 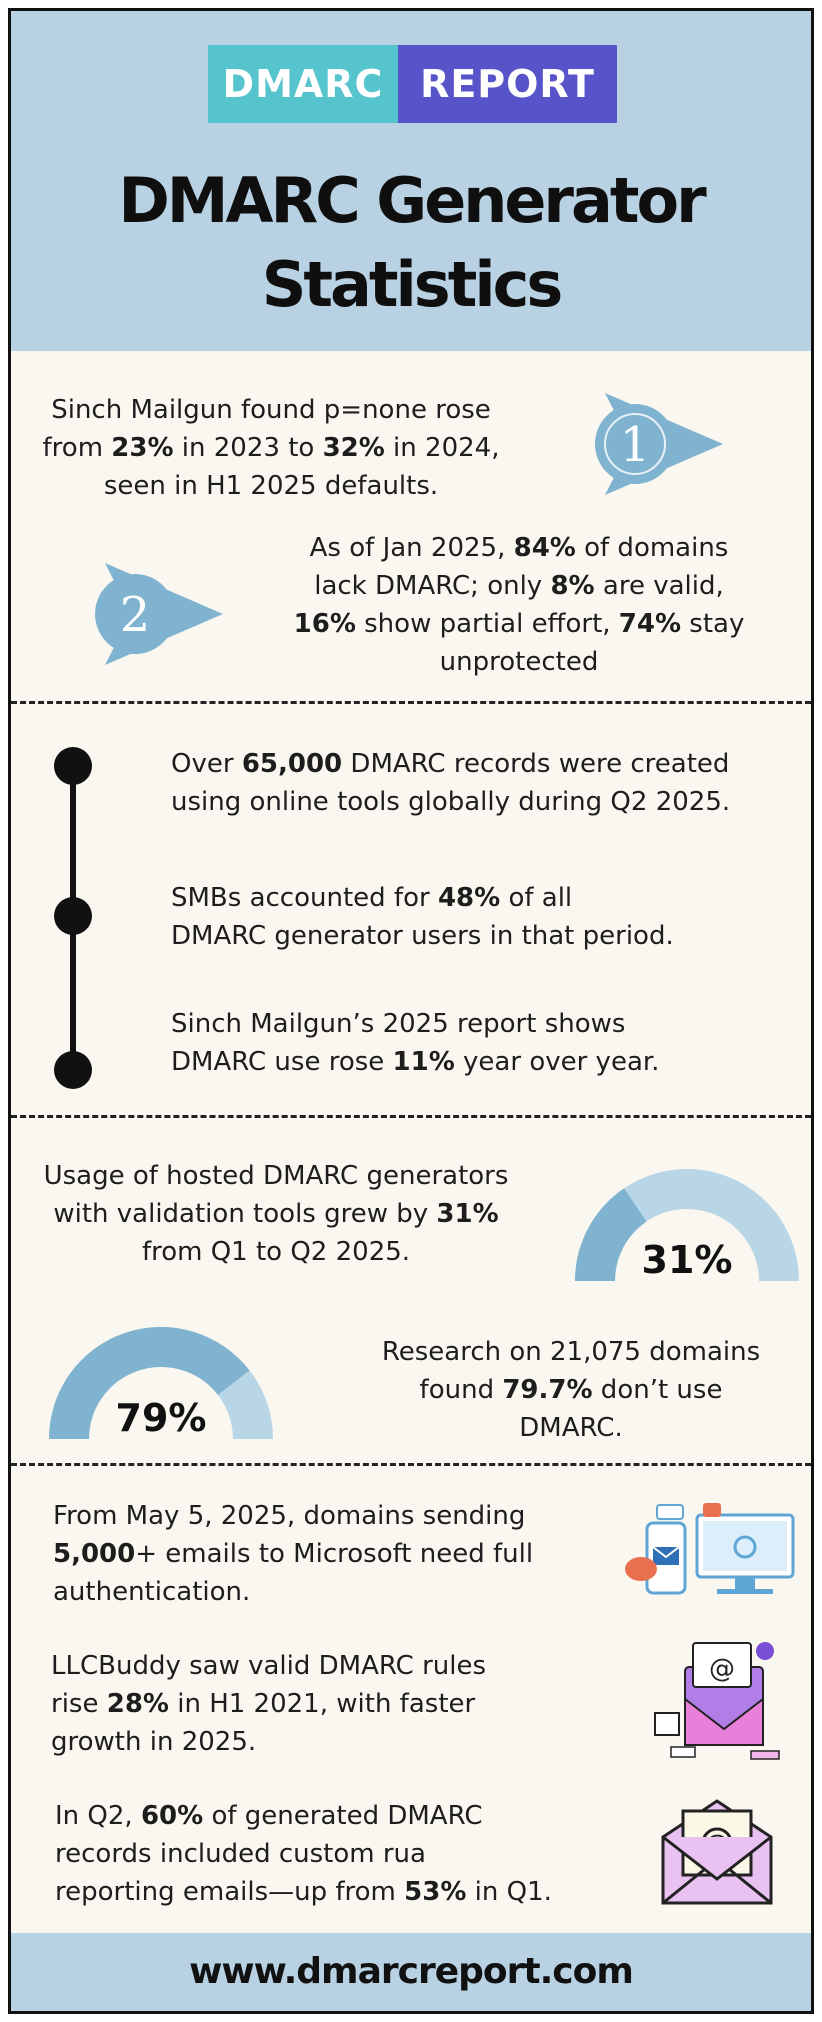 I want to click on email-marketing-illustration-icon: @, so click(x=717, y=1701).